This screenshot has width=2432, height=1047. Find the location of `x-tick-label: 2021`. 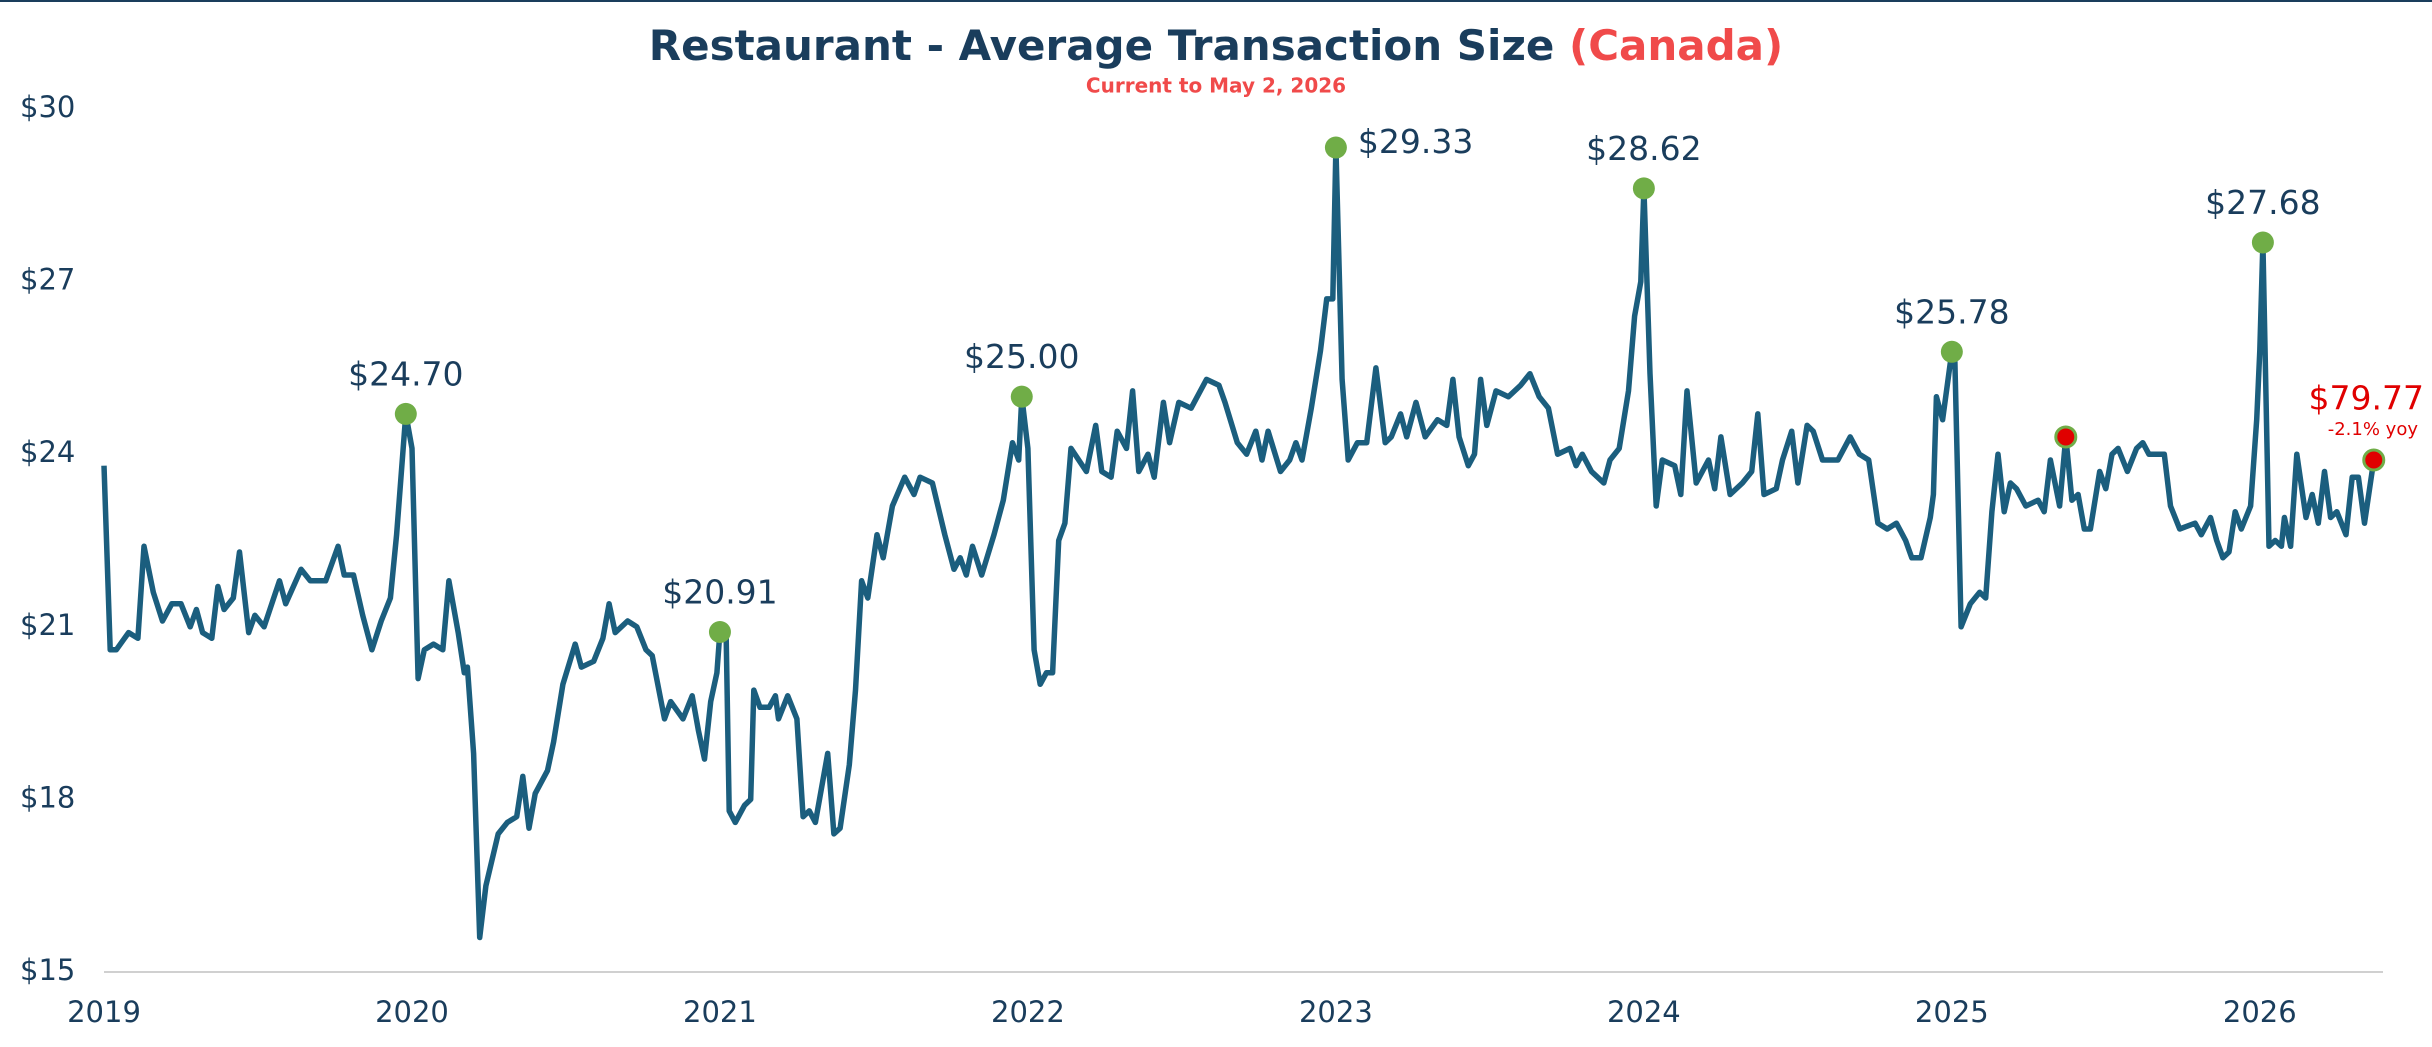

x-tick-label: 2021 is located at coordinates (720, 1012).